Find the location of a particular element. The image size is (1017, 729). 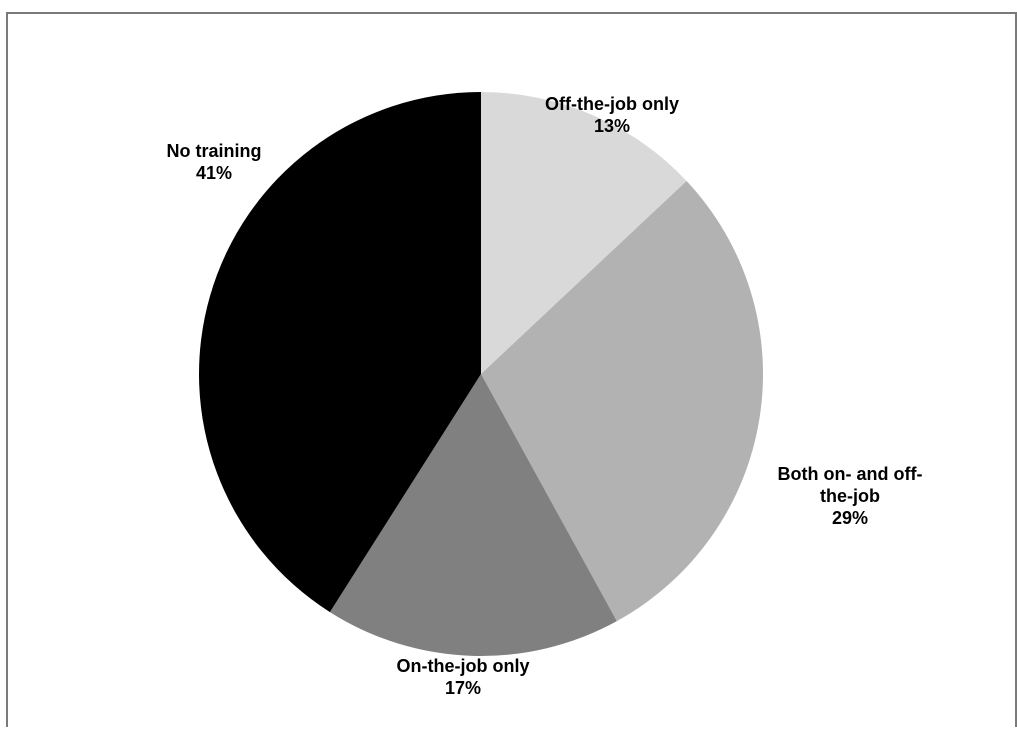

slice-label-1: Both on- and off-the-job 29% is located at coordinates (850, 496).